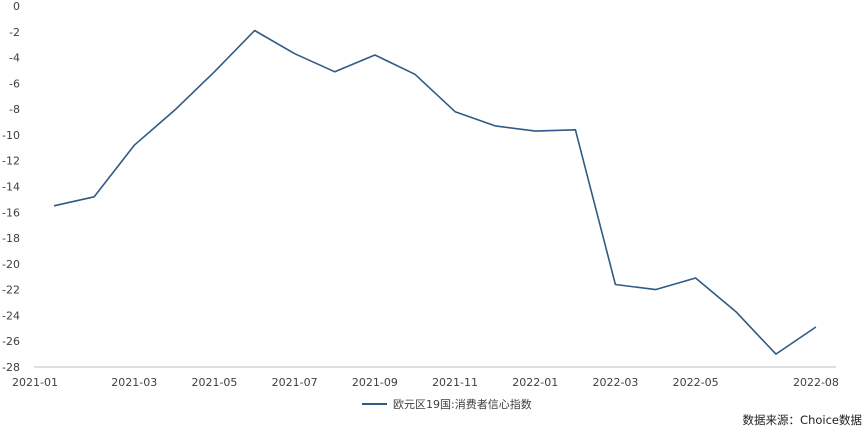 This screenshot has width=865, height=432. What do you see at coordinates (11, 341) in the screenshot?
I see `y-tick-label: -26` at bounding box center [11, 341].